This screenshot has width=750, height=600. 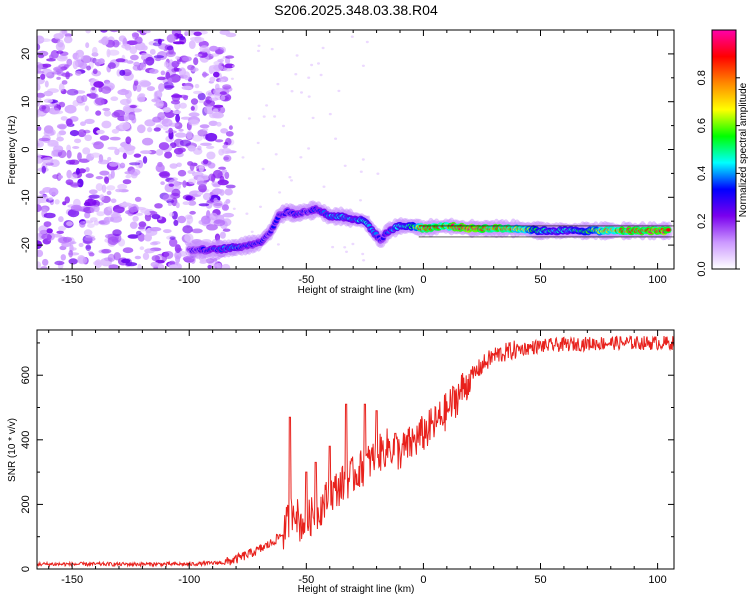 I want to click on colorbar-tick-label: 0.8, so click(x=702, y=77).